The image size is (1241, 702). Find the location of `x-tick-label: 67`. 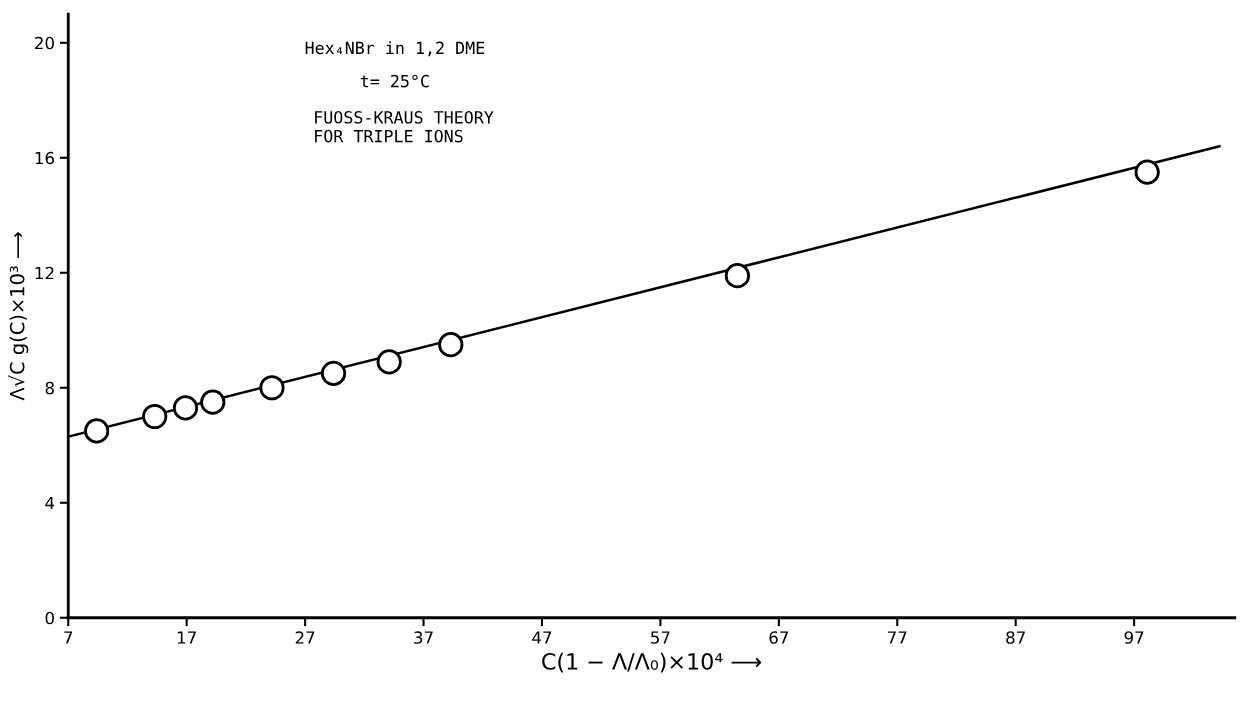

x-tick-label: 67 is located at coordinates (779, 637).